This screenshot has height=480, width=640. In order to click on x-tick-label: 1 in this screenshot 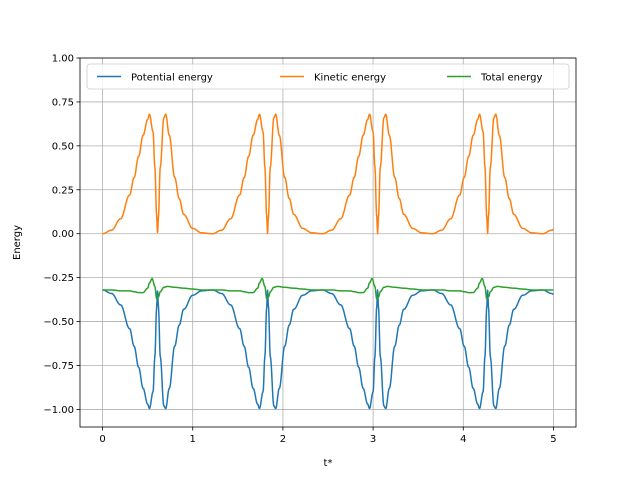, I will do `click(193, 439)`.